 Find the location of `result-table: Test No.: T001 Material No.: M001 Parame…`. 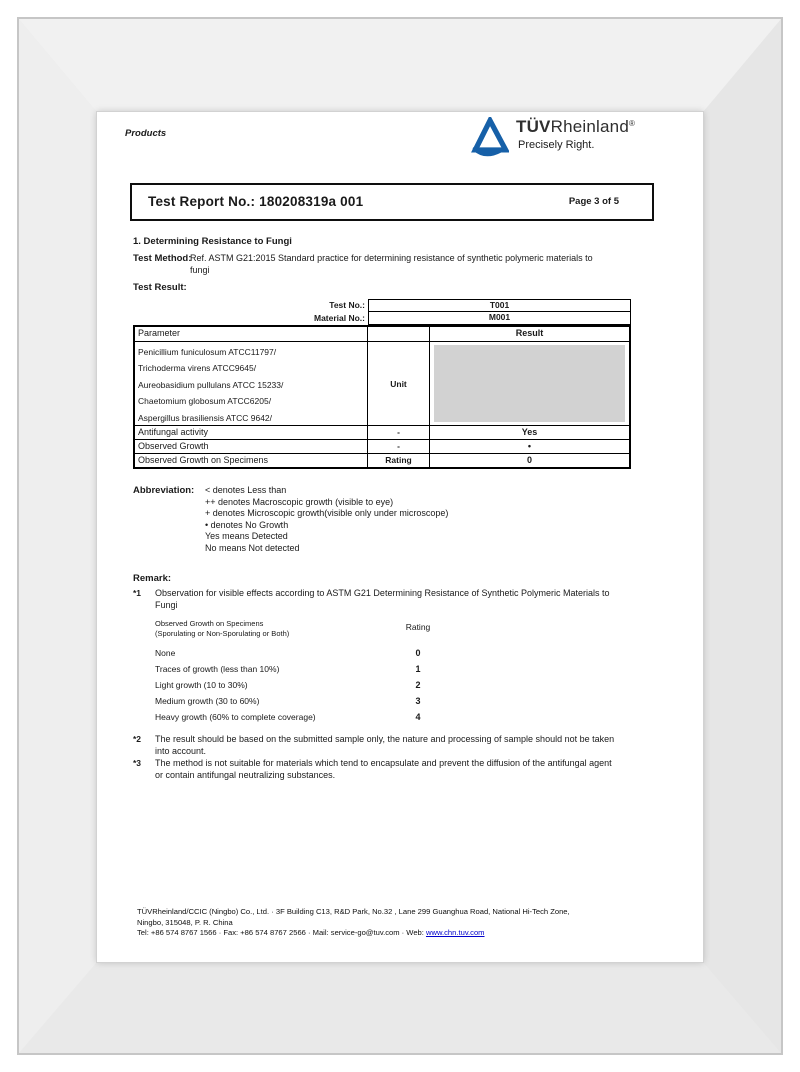

result-table: Test No.: T001 Material No.: M001 Parame… is located at coordinates (382, 384).